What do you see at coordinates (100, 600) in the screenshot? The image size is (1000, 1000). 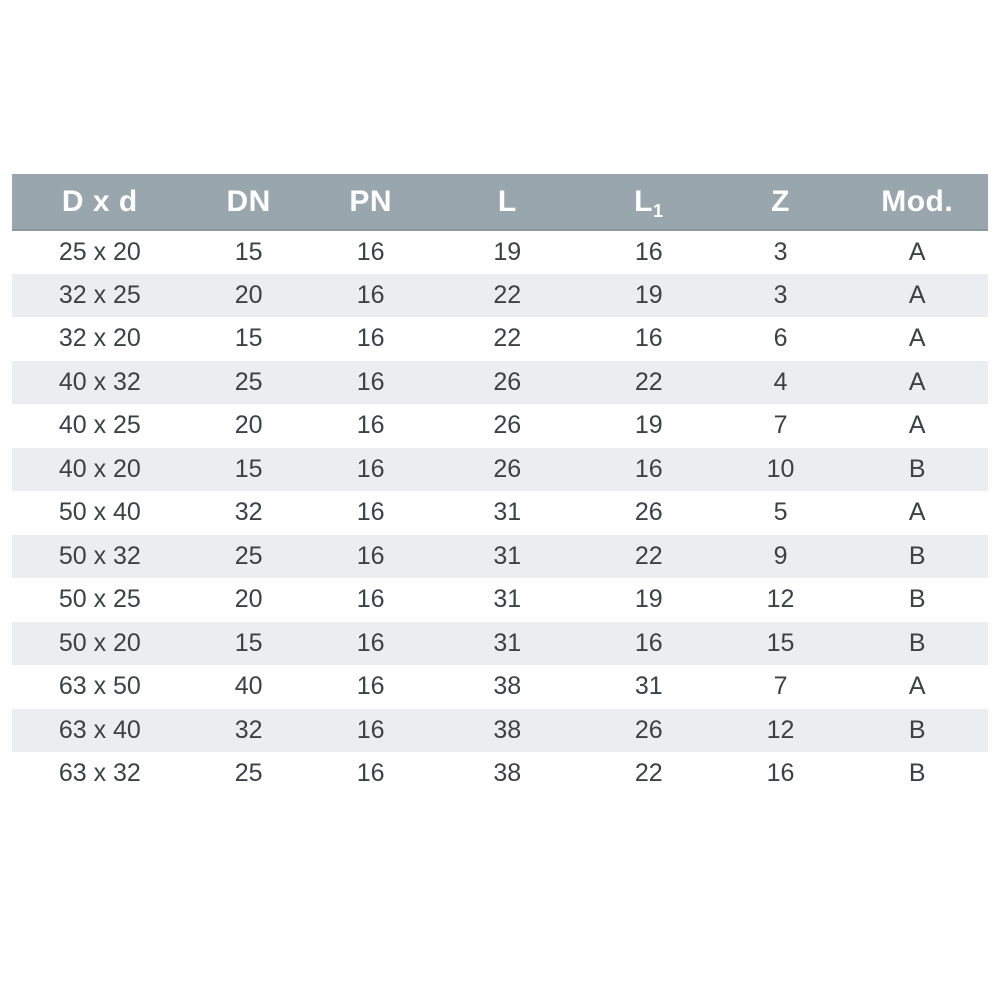 I see `table-cell: 50 x 25` at bounding box center [100, 600].